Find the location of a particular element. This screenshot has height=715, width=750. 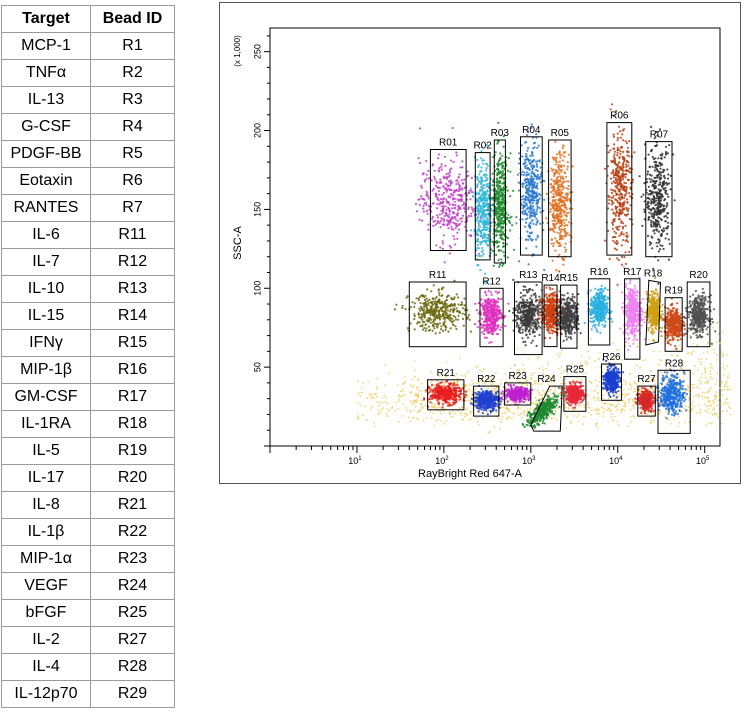

bead-id-cell: R11 is located at coordinates (132, 235).